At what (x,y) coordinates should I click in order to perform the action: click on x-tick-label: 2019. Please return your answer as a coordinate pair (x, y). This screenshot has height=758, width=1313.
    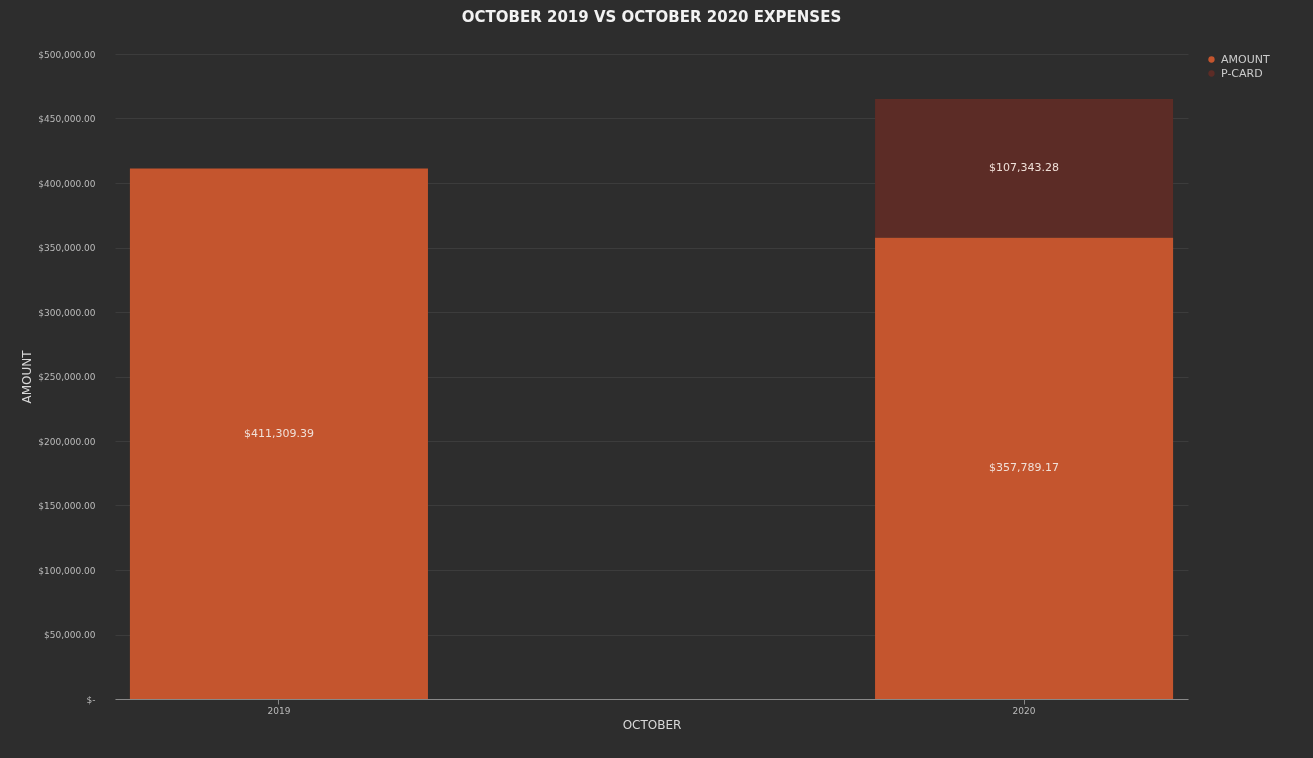
    Looking at the image, I should click on (279, 710).